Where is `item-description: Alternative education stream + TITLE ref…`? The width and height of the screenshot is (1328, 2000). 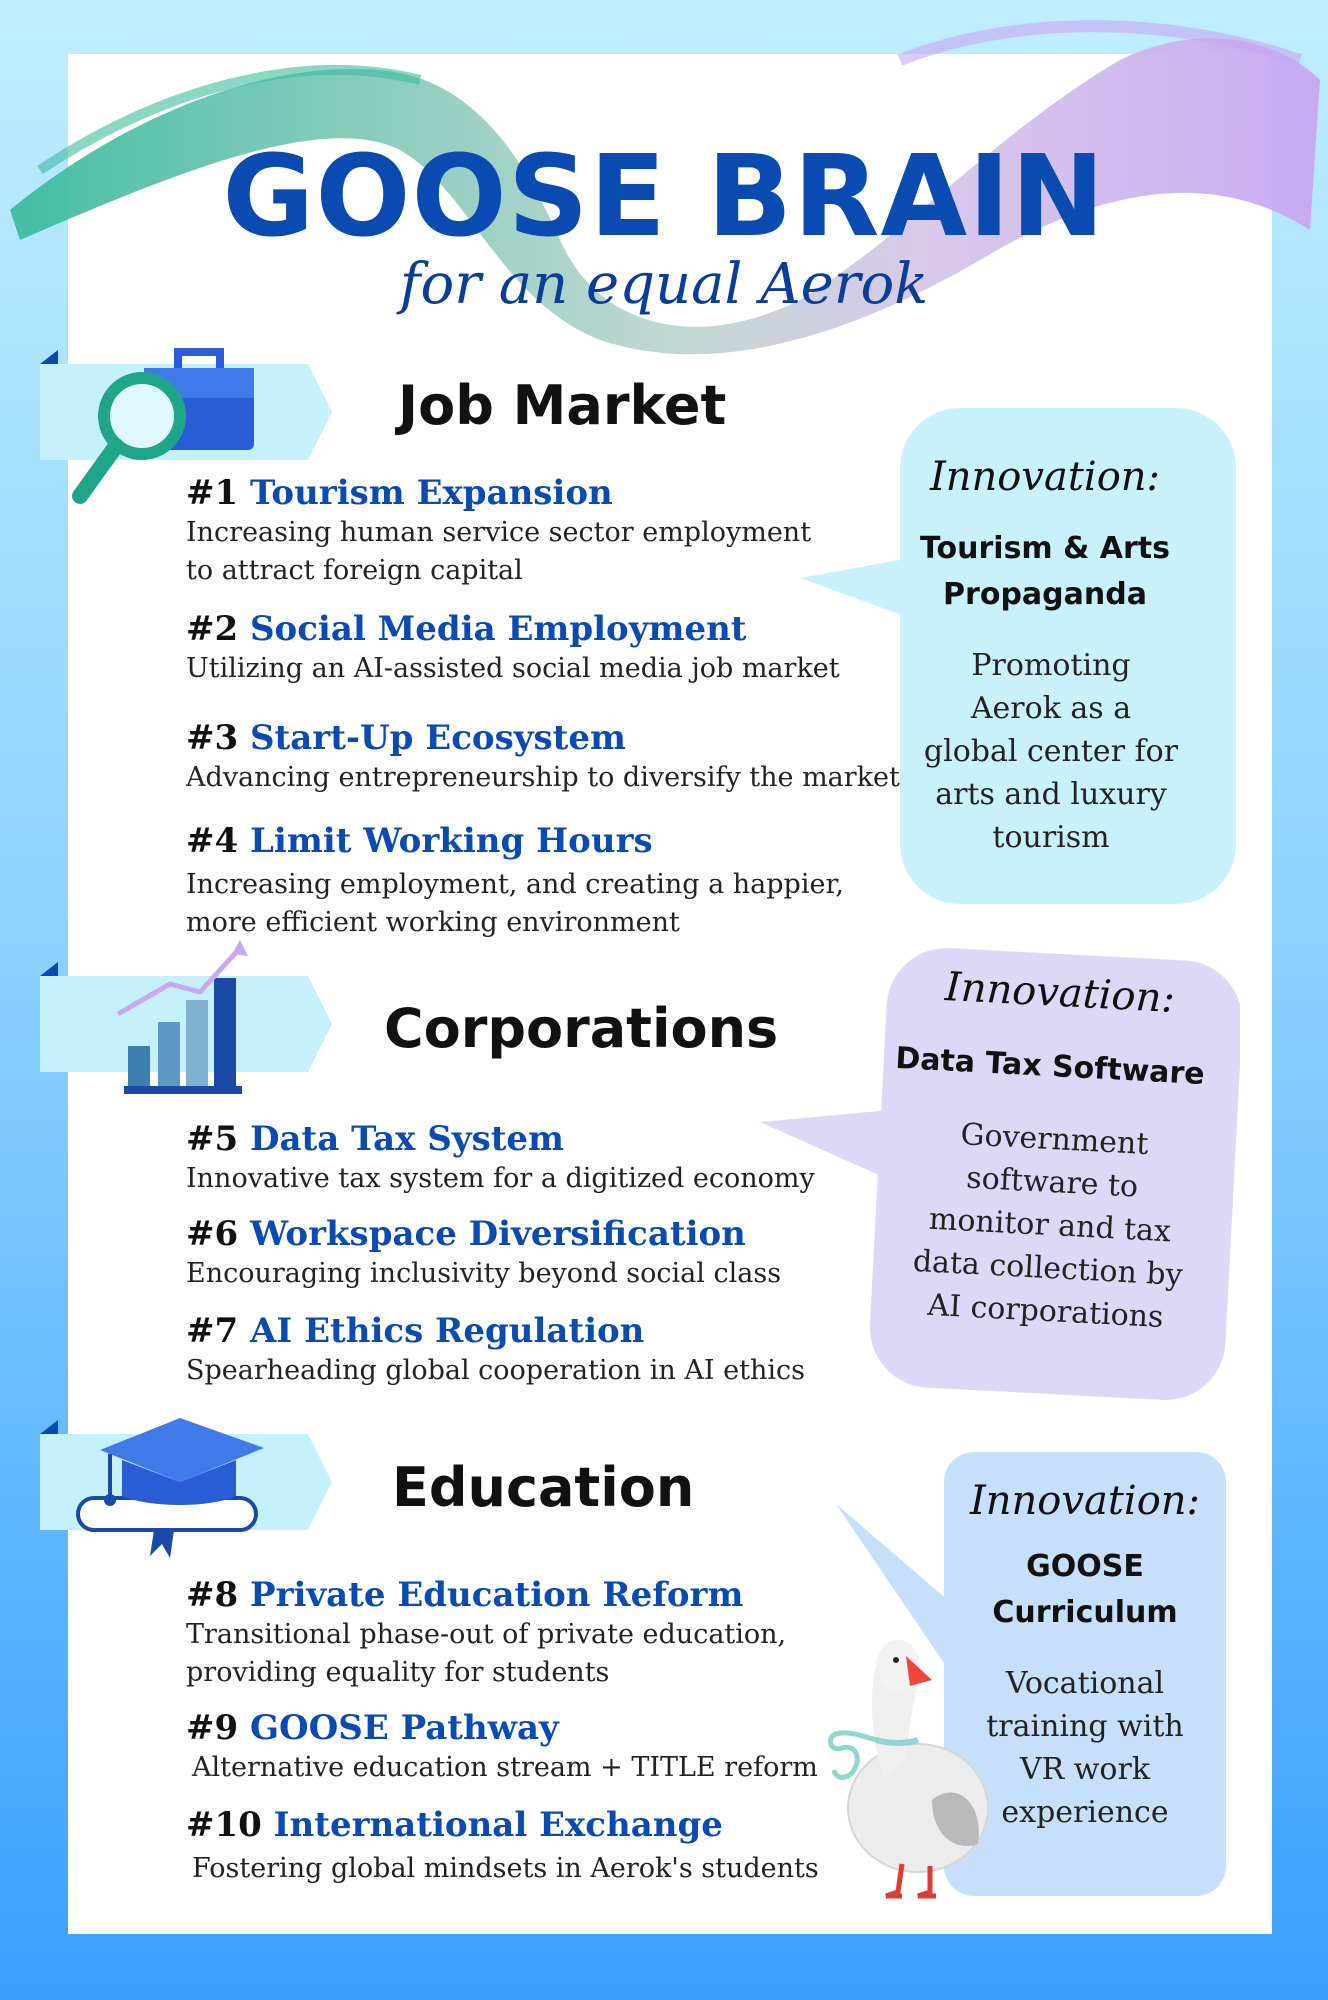 item-description: Alternative education stream + TITLE ref… is located at coordinates (505, 1767).